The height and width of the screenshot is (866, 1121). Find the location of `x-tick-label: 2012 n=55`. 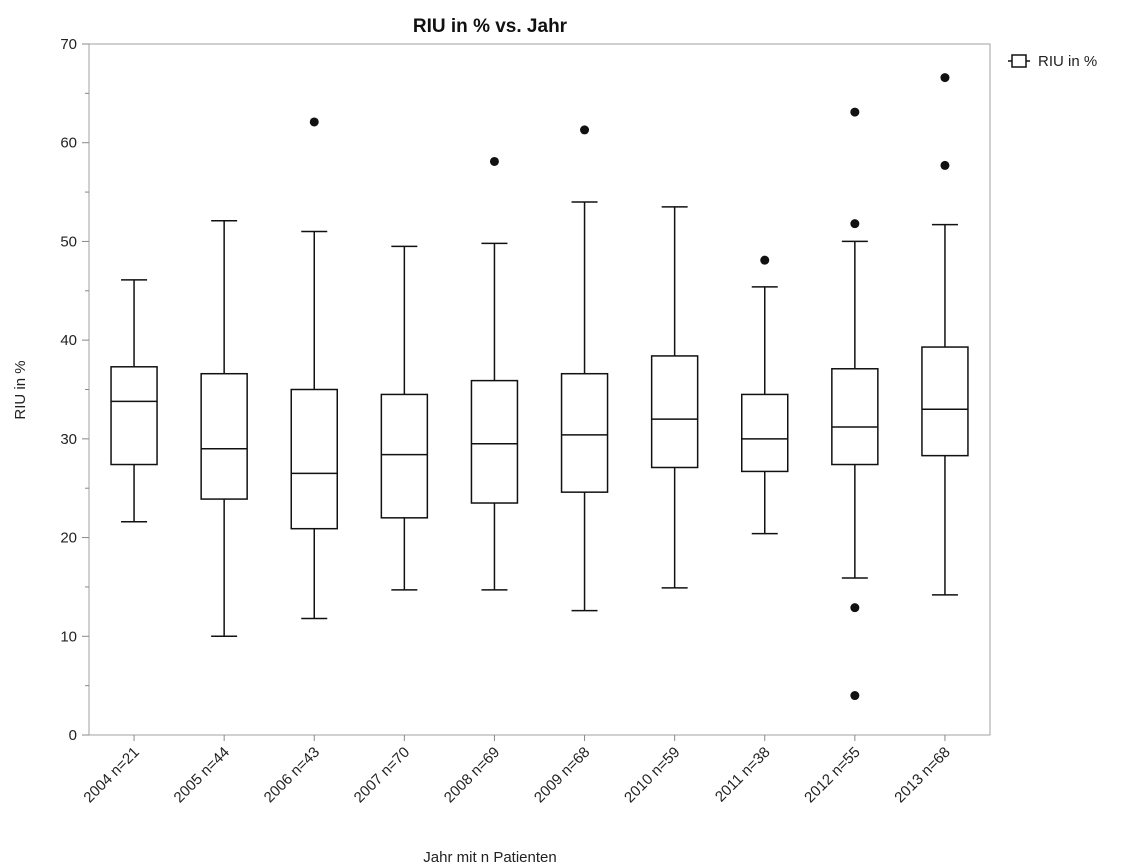

x-tick-label: 2012 n=55 is located at coordinates (832, 775).